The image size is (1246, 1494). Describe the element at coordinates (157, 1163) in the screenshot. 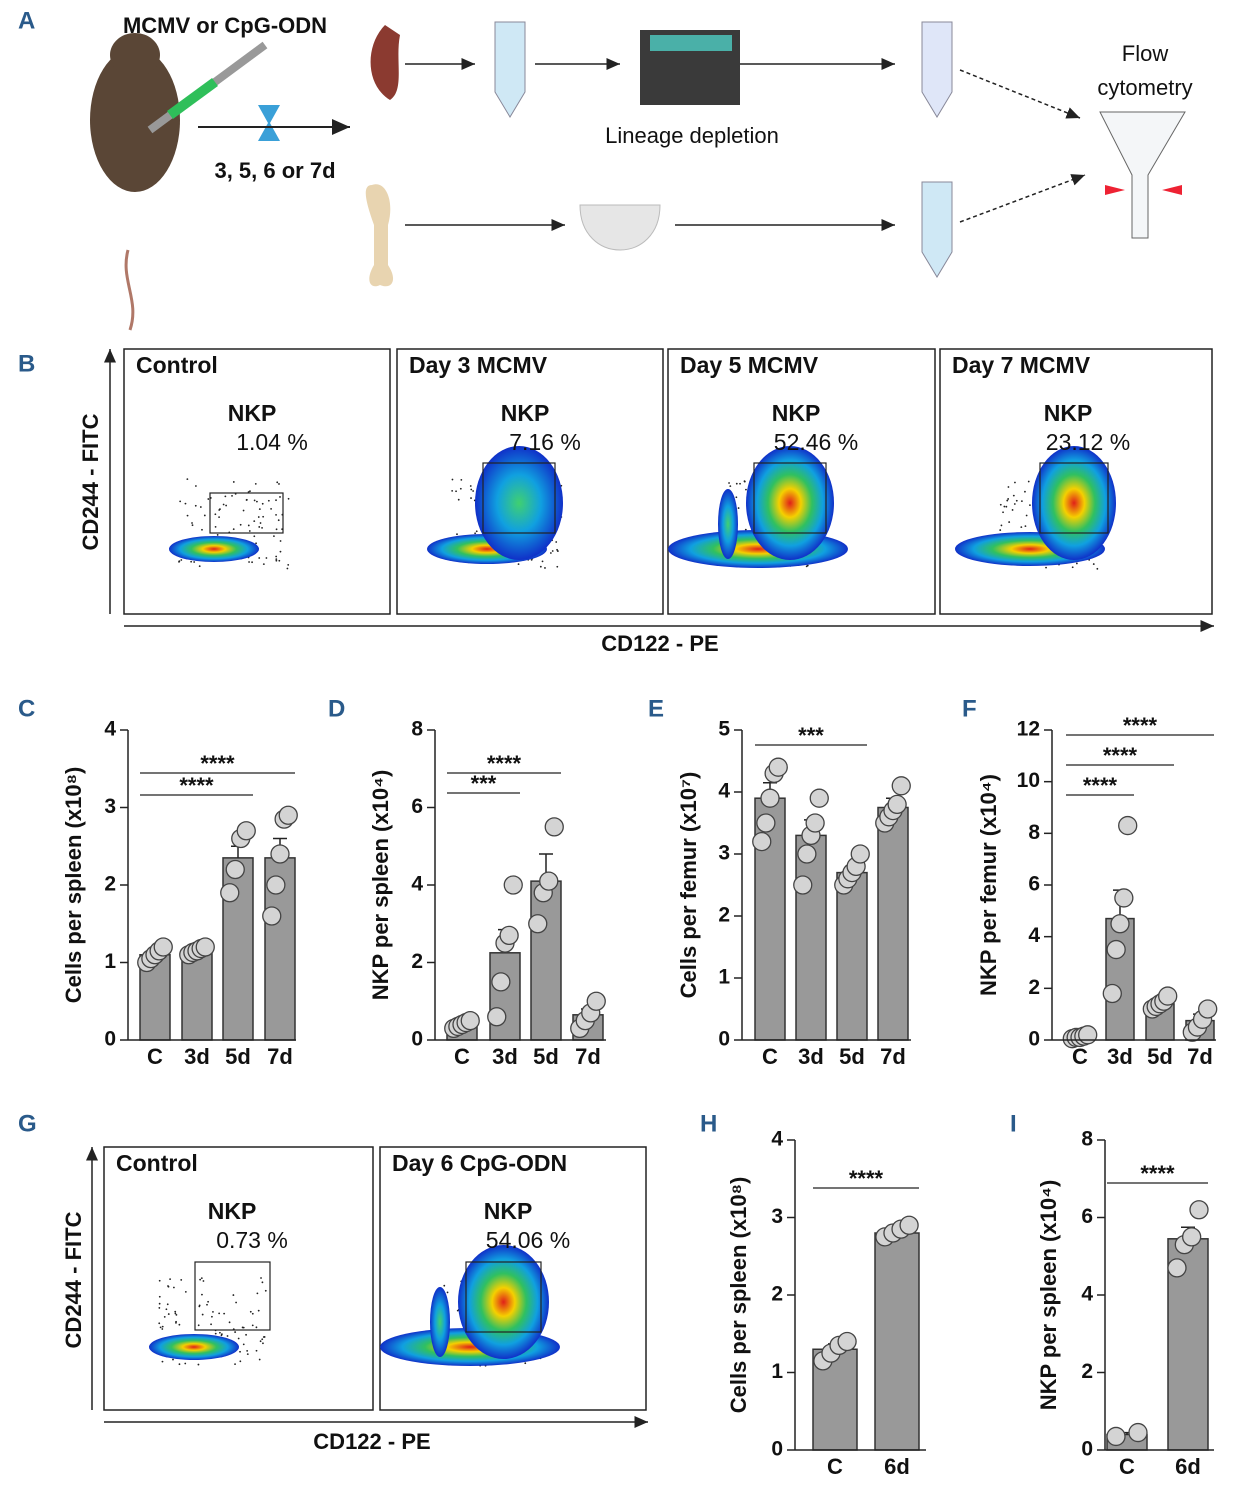

I see `plot-title: Control` at that location.